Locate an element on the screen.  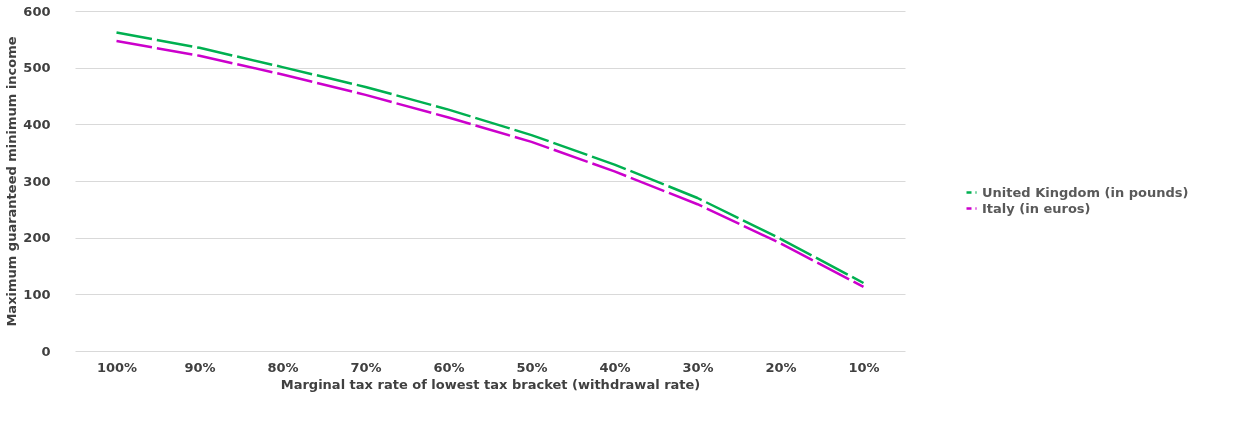
y-tick-label: 400 is located at coordinates (37, 124).